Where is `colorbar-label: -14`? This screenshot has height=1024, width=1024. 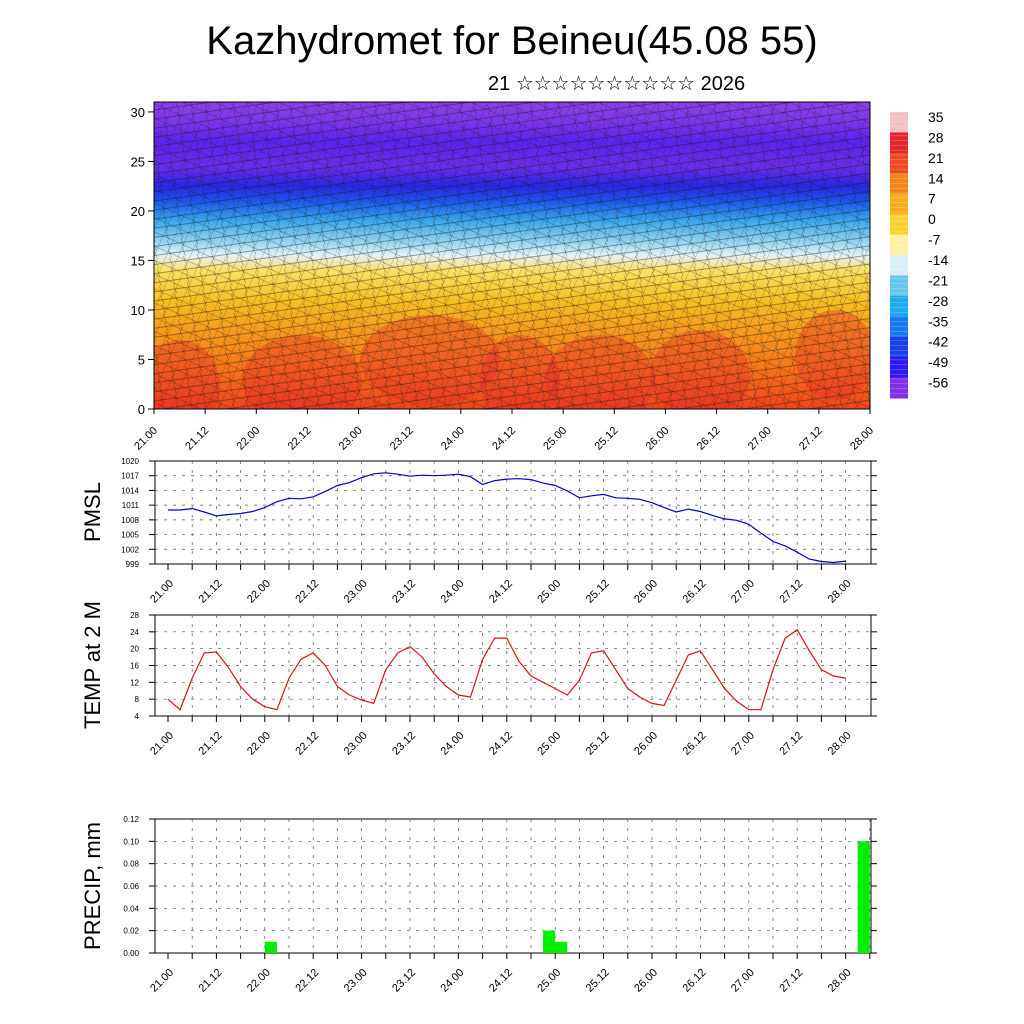
colorbar-label: -14 is located at coordinates (938, 260).